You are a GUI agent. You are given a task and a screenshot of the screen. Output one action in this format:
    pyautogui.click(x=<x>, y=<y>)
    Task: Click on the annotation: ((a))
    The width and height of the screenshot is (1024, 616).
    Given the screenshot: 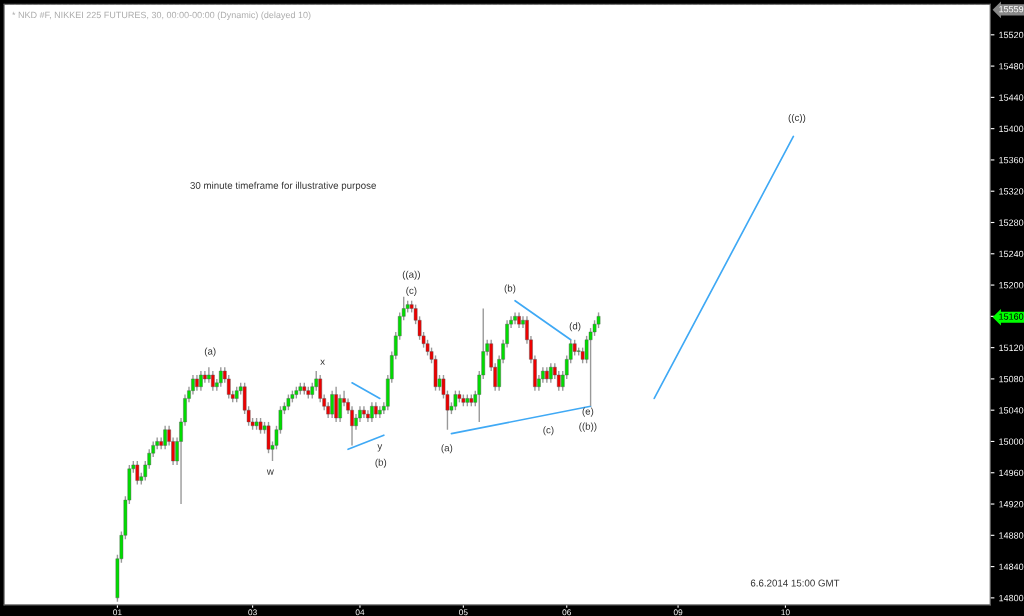 What is the action you would take?
    pyautogui.click(x=411, y=275)
    